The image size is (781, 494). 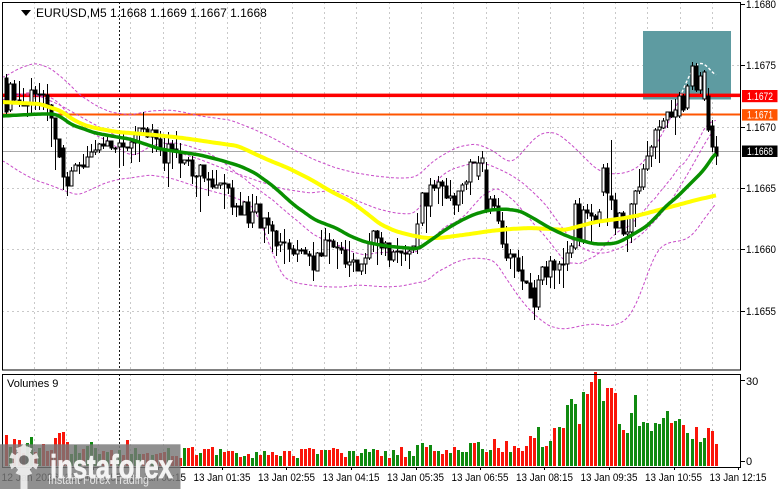 I want to click on svg-text: 1.1675, so click(x=761, y=66).